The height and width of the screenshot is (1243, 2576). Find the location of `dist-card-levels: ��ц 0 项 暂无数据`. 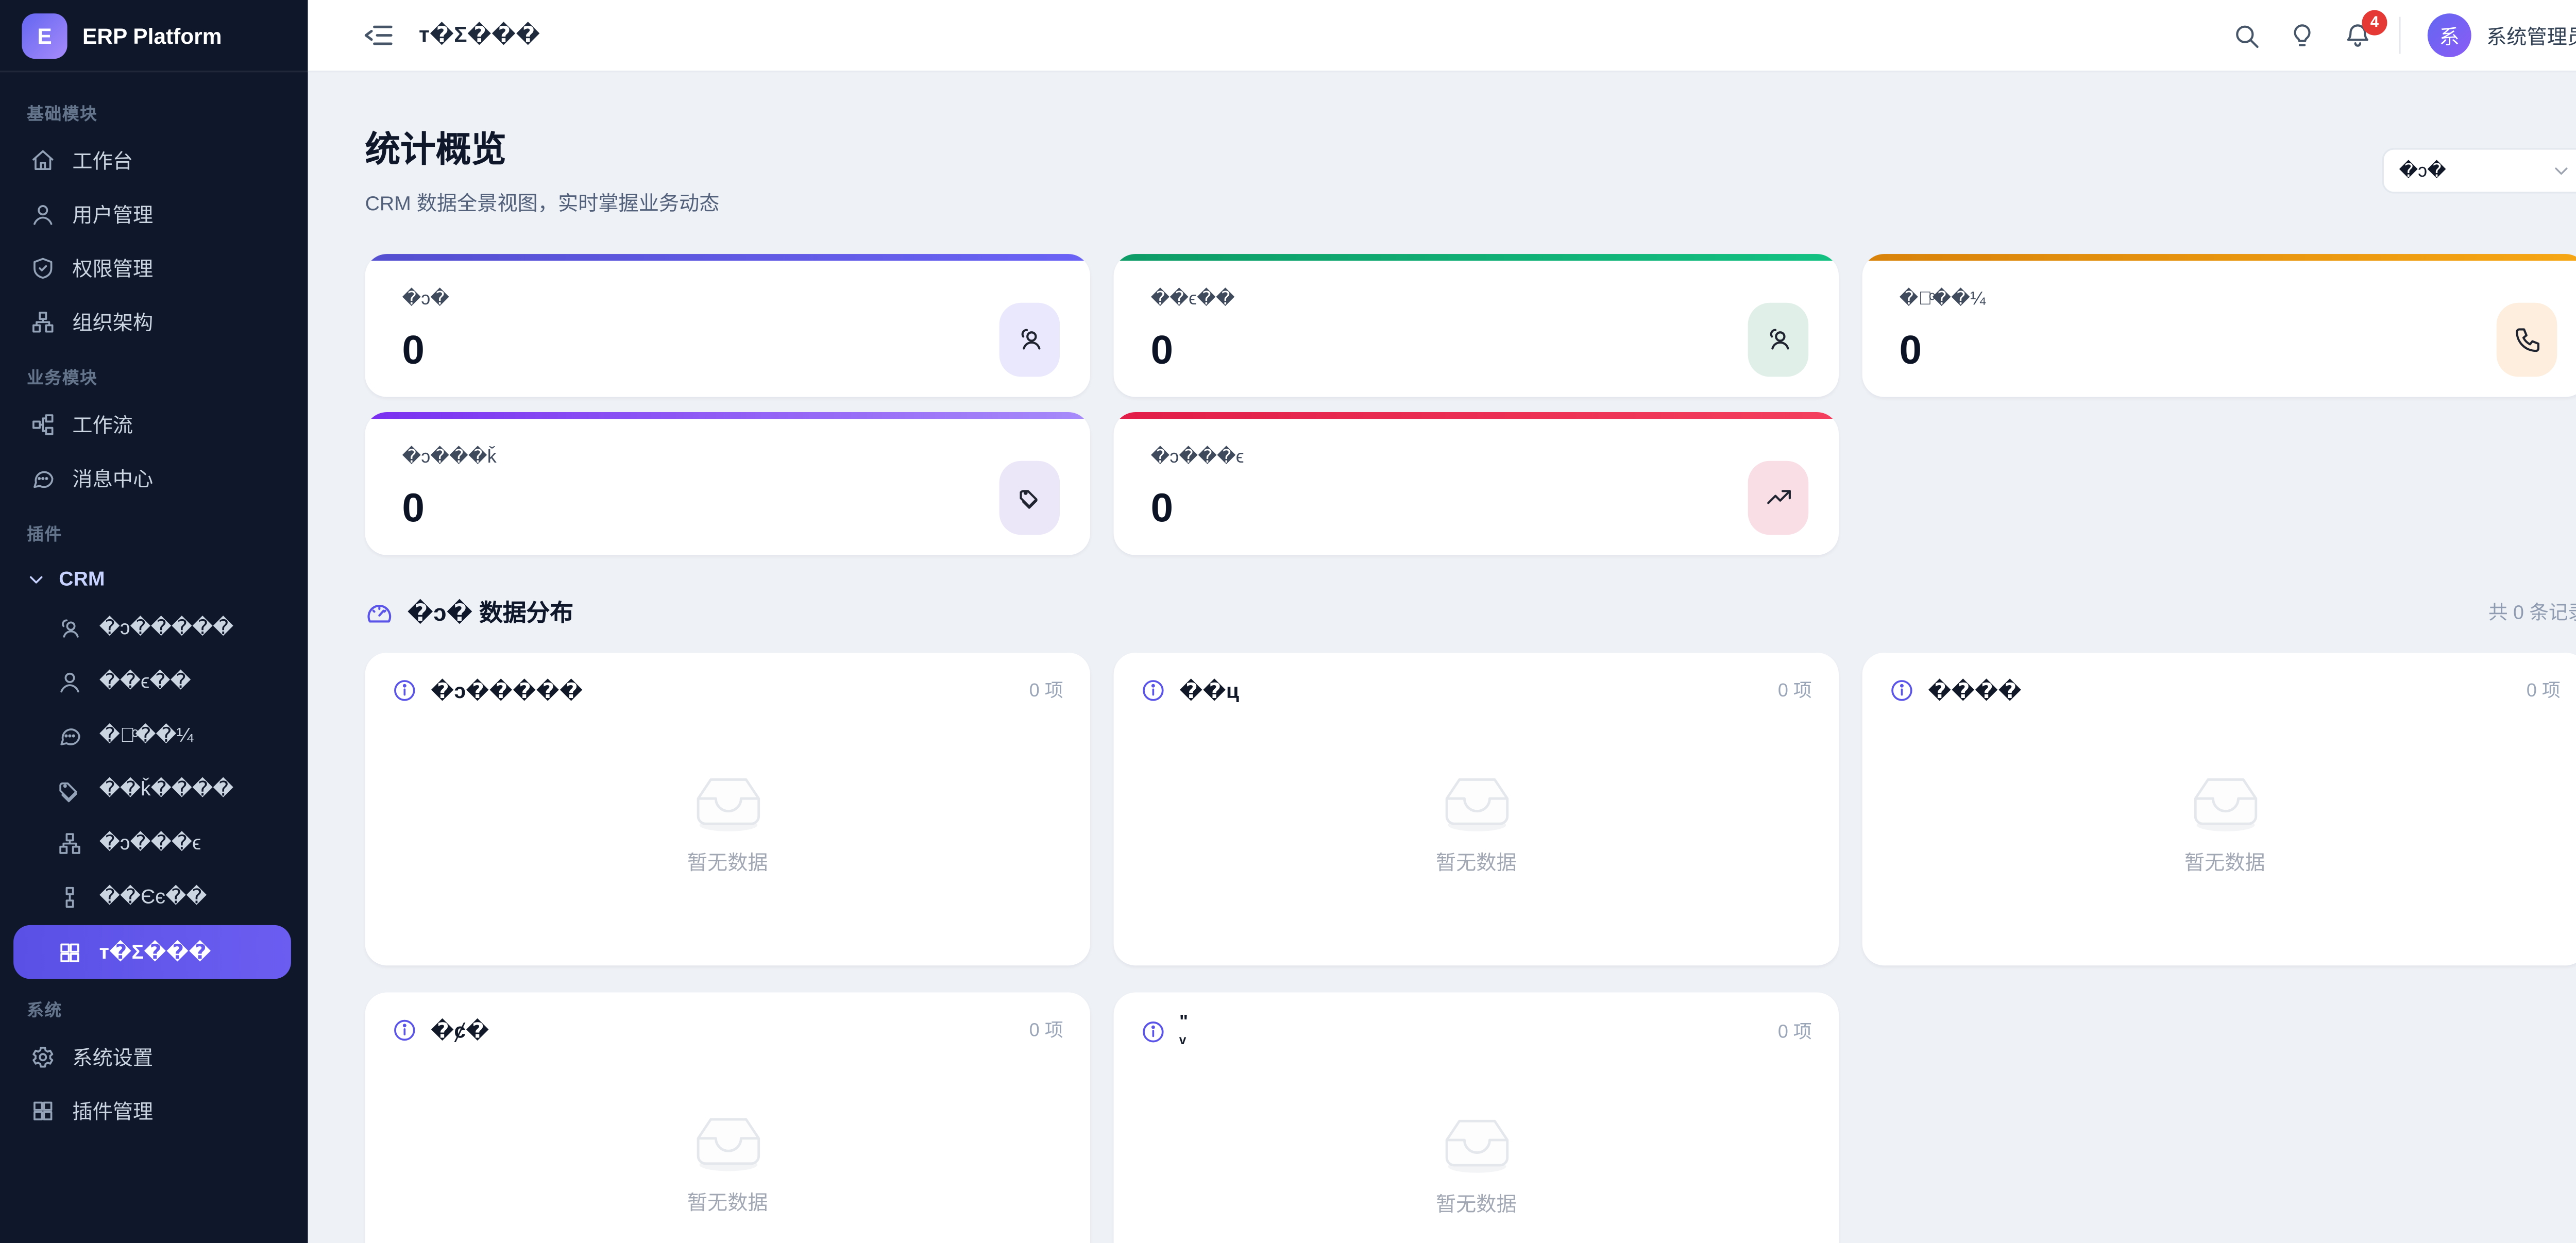

dist-card-levels: ��ц 0 项 暂无数据 is located at coordinates (1476, 809).